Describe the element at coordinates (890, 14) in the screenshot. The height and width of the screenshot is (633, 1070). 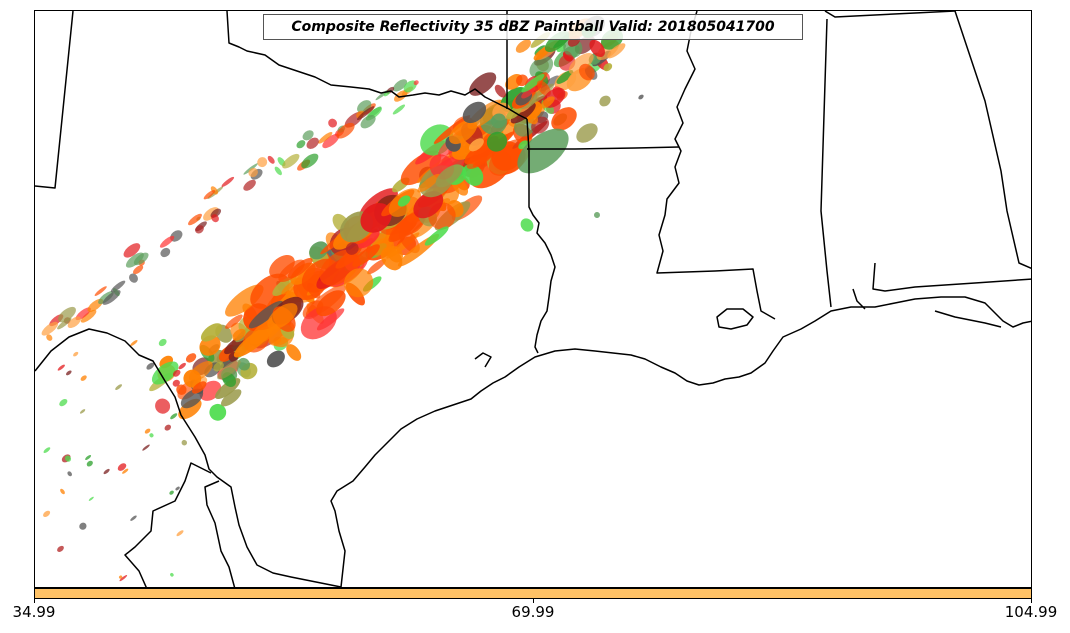
I see `tennessee-border` at that location.